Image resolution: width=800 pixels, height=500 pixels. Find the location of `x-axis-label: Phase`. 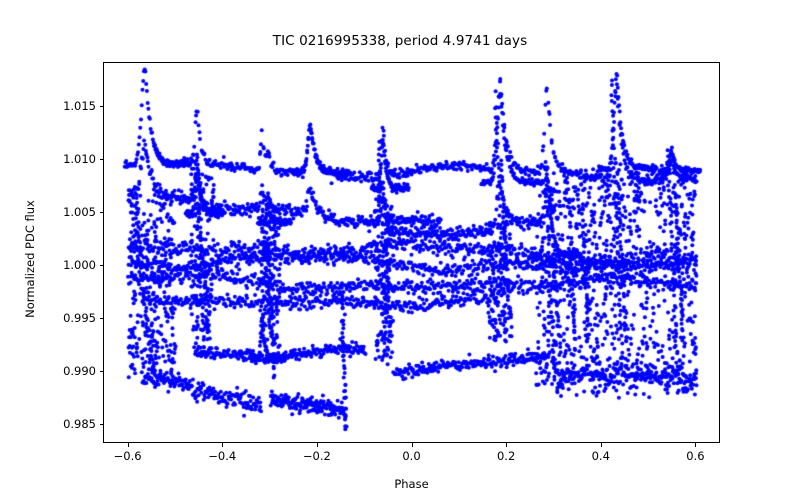

x-axis-label: Phase is located at coordinates (411, 484).